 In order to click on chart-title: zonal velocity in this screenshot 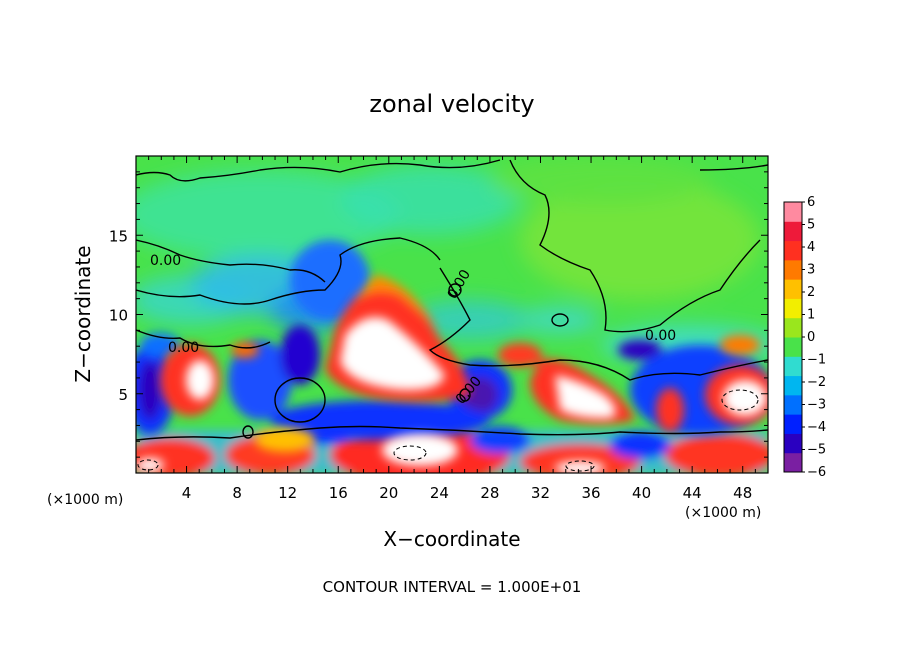, I will do `click(451, 104)`.